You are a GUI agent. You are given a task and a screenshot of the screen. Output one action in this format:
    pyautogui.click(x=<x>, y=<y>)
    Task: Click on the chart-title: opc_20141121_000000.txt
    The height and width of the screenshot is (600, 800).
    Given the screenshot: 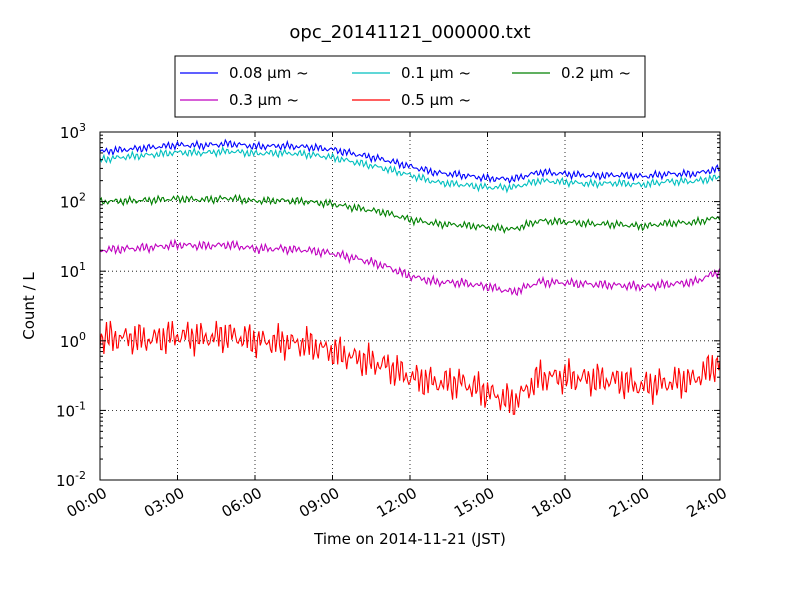 What is the action you would take?
    pyautogui.click(x=409, y=32)
    